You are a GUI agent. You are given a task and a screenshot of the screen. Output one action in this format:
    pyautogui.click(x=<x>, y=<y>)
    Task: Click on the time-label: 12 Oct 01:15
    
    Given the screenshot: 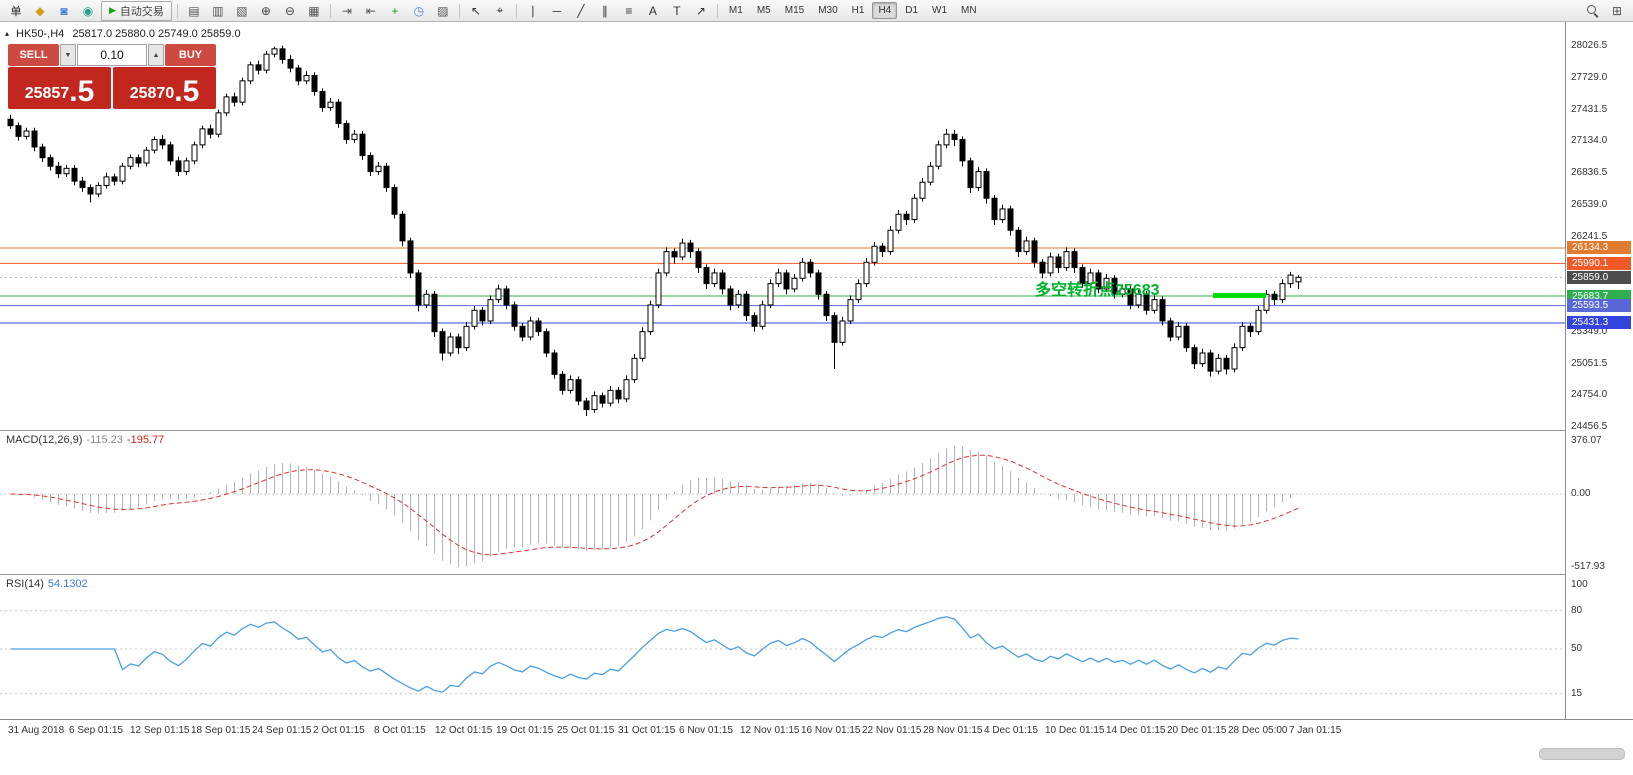 What is the action you would take?
    pyautogui.click(x=464, y=730)
    